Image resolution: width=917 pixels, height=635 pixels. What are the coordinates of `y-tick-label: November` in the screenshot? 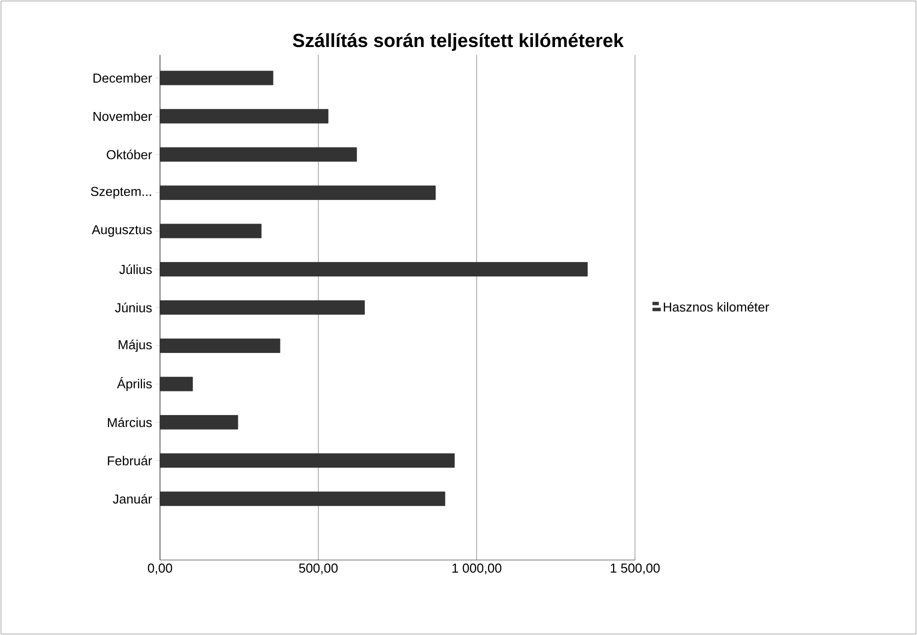 It's located at (123, 116).